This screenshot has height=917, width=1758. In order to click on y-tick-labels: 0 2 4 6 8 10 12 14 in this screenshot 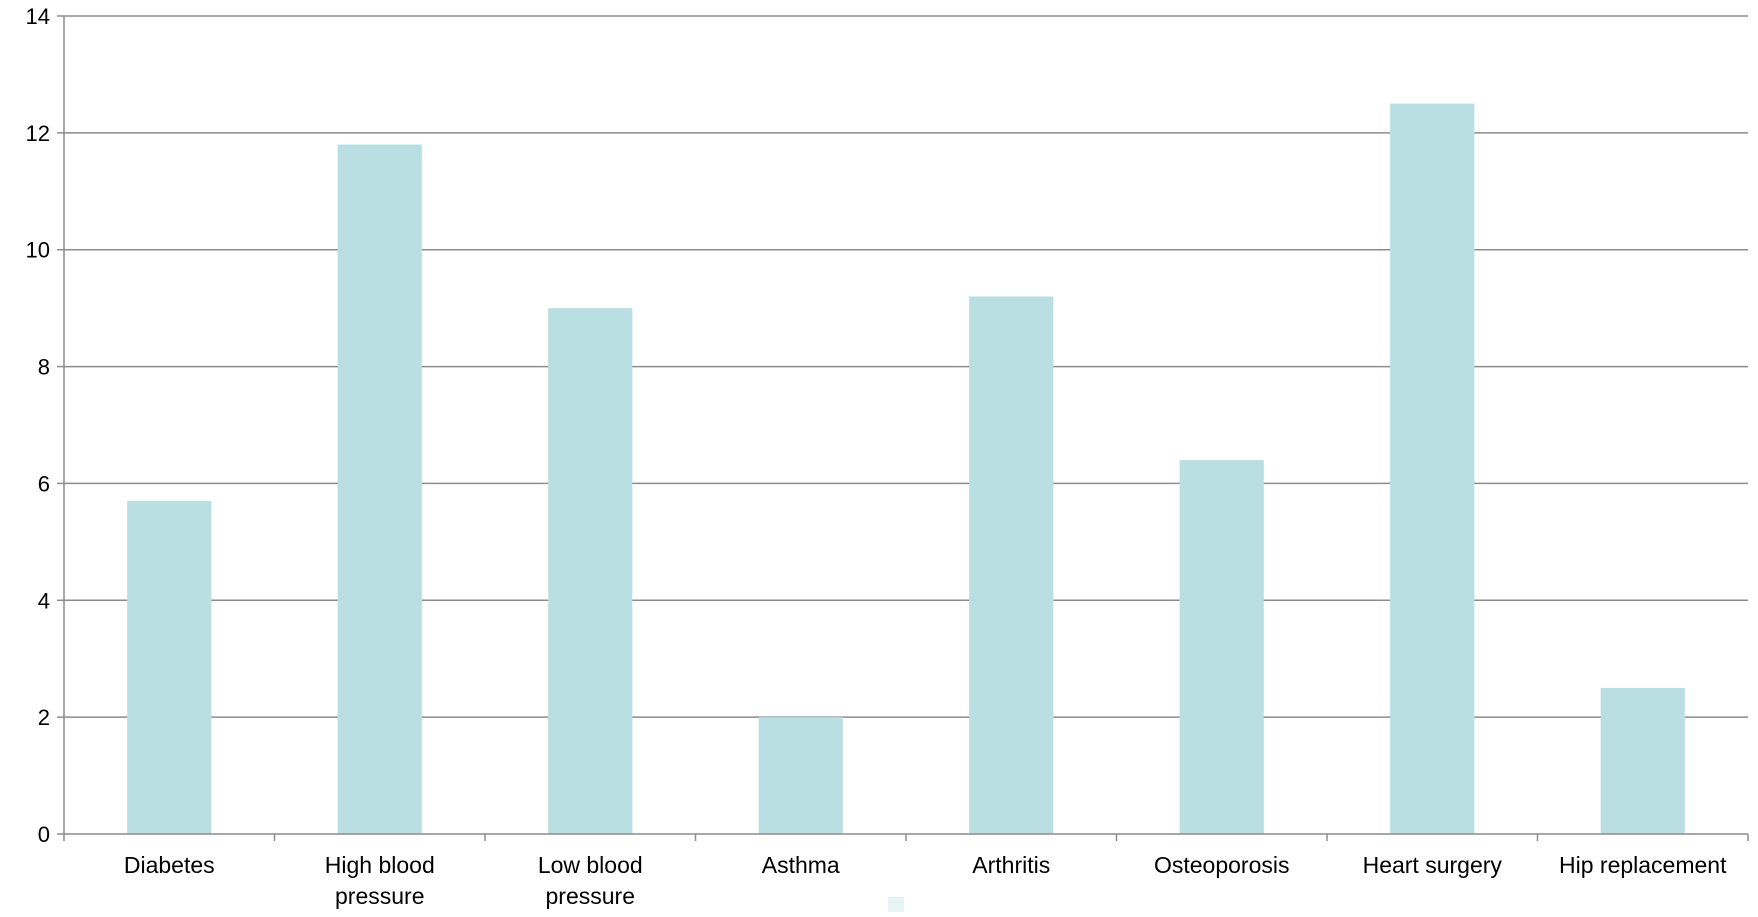, I will do `click(38, 425)`.